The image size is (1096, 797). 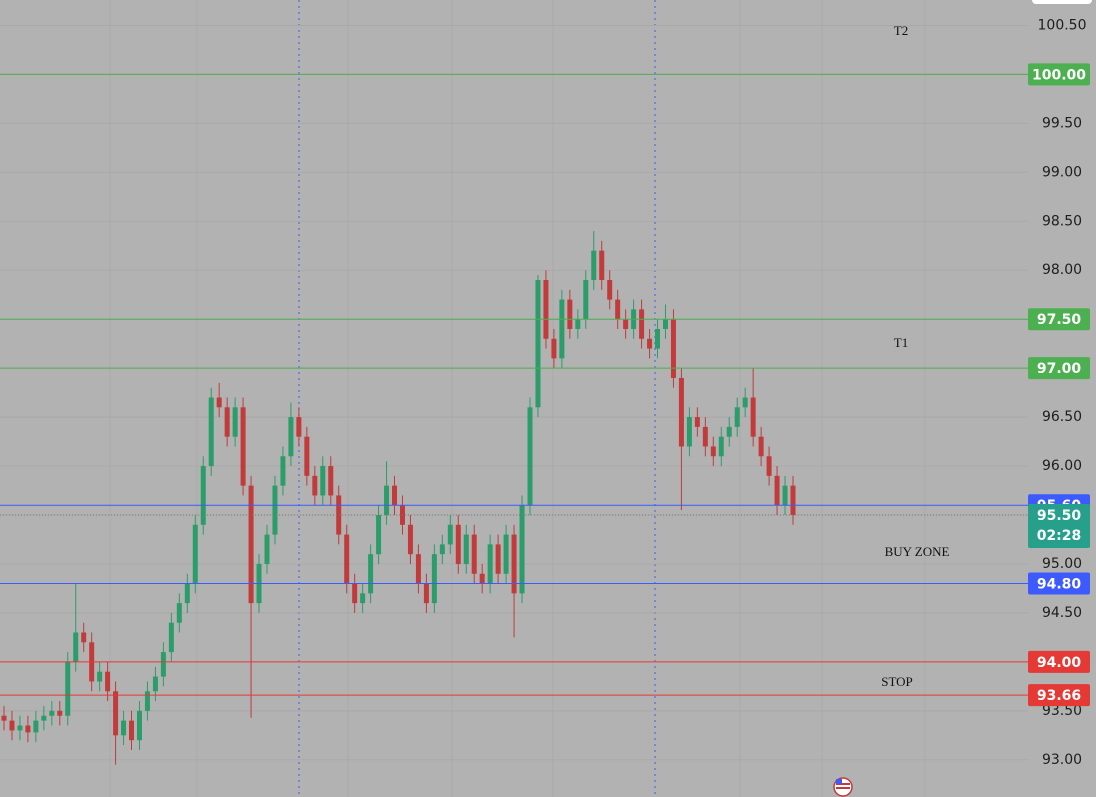 I want to click on annotation: BUY ZONE, so click(x=917, y=551).